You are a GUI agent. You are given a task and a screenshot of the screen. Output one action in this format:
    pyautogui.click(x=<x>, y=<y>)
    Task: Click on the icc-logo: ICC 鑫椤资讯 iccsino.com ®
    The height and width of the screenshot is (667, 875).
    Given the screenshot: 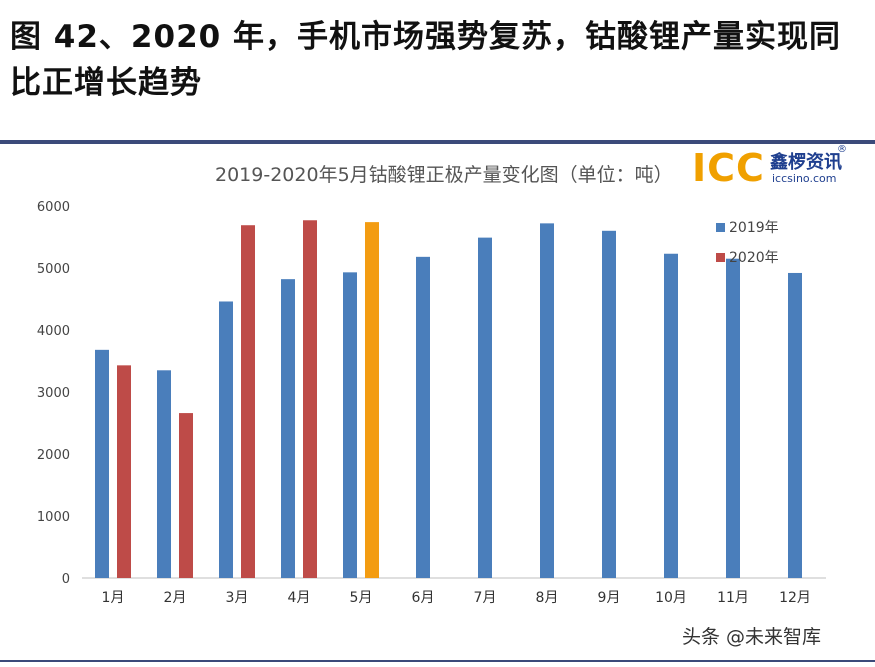 What is the action you would take?
    pyautogui.click(x=772, y=167)
    